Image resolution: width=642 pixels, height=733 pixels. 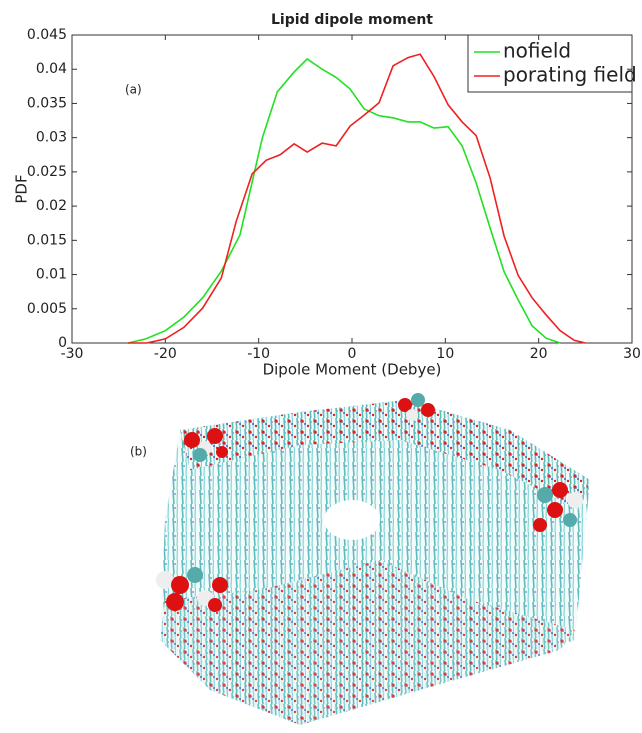 What do you see at coordinates (570, 75) in the screenshot?
I see `legend-label: porating field` at bounding box center [570, 75].